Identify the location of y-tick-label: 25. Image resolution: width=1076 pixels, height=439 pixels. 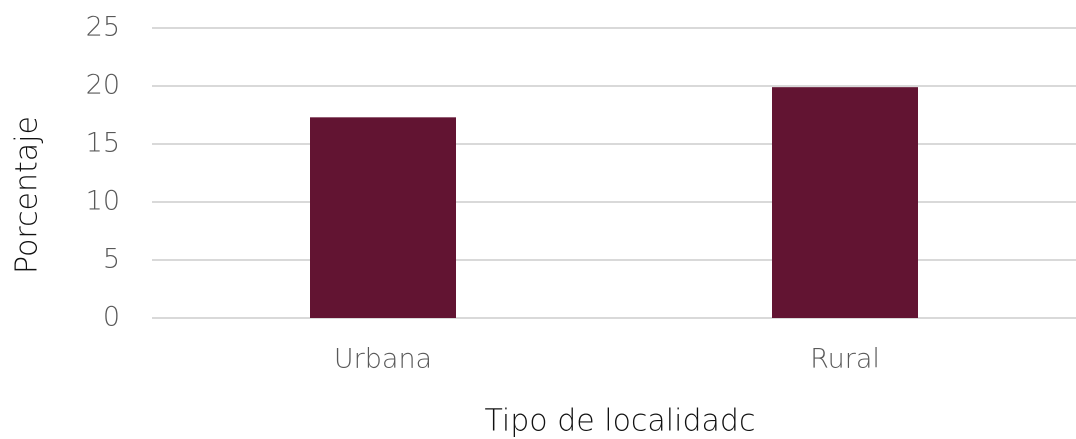
(103, 27).